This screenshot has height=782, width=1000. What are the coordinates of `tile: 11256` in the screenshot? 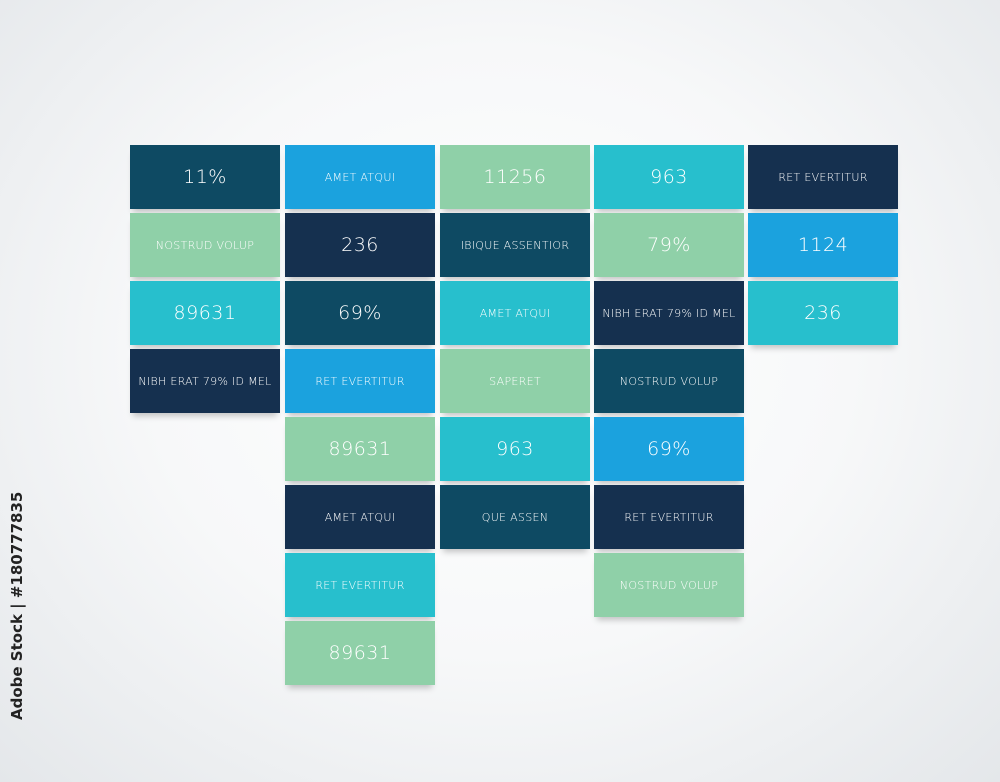 It's located at (515, 177).